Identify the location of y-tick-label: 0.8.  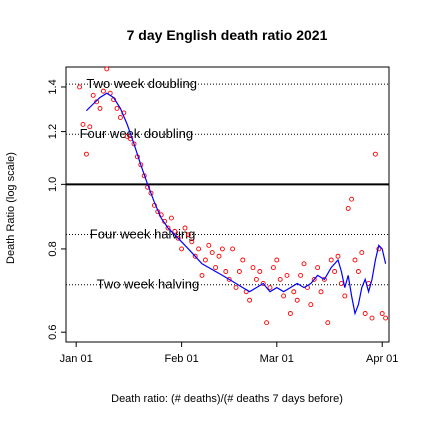
(53, 248).